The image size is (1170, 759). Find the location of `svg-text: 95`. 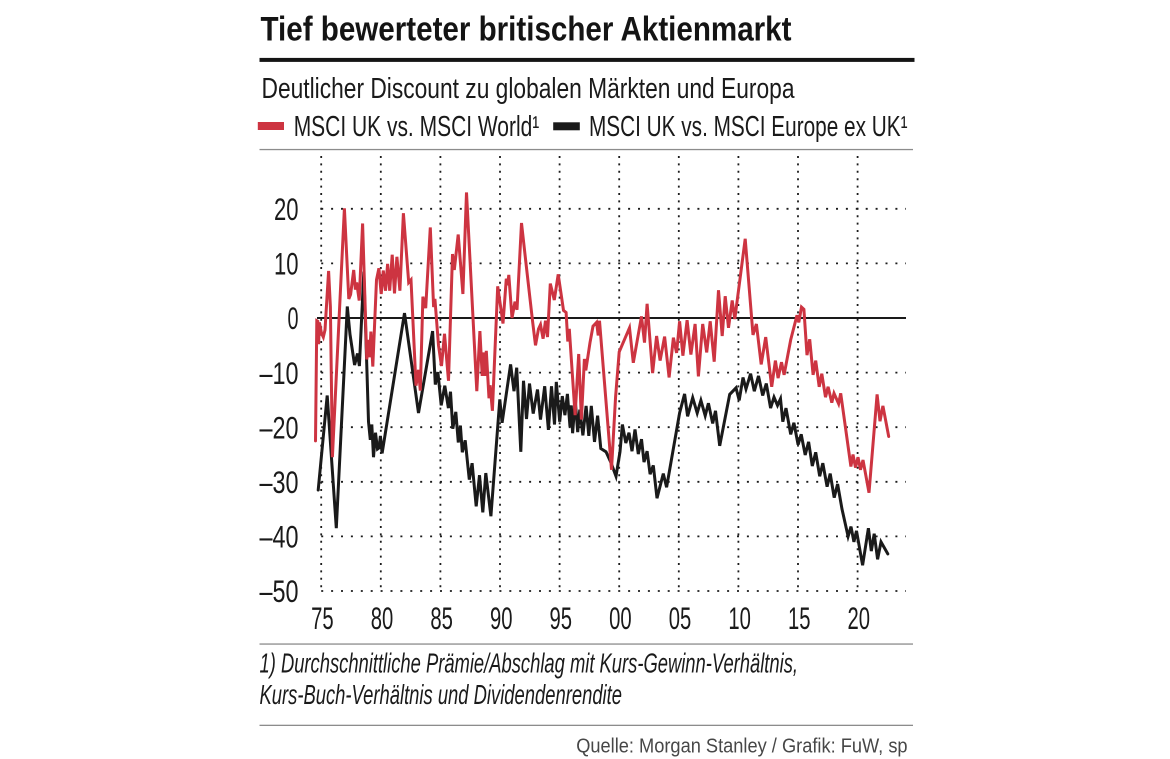

svg-text: 95 is located at coordinates (561, 618).